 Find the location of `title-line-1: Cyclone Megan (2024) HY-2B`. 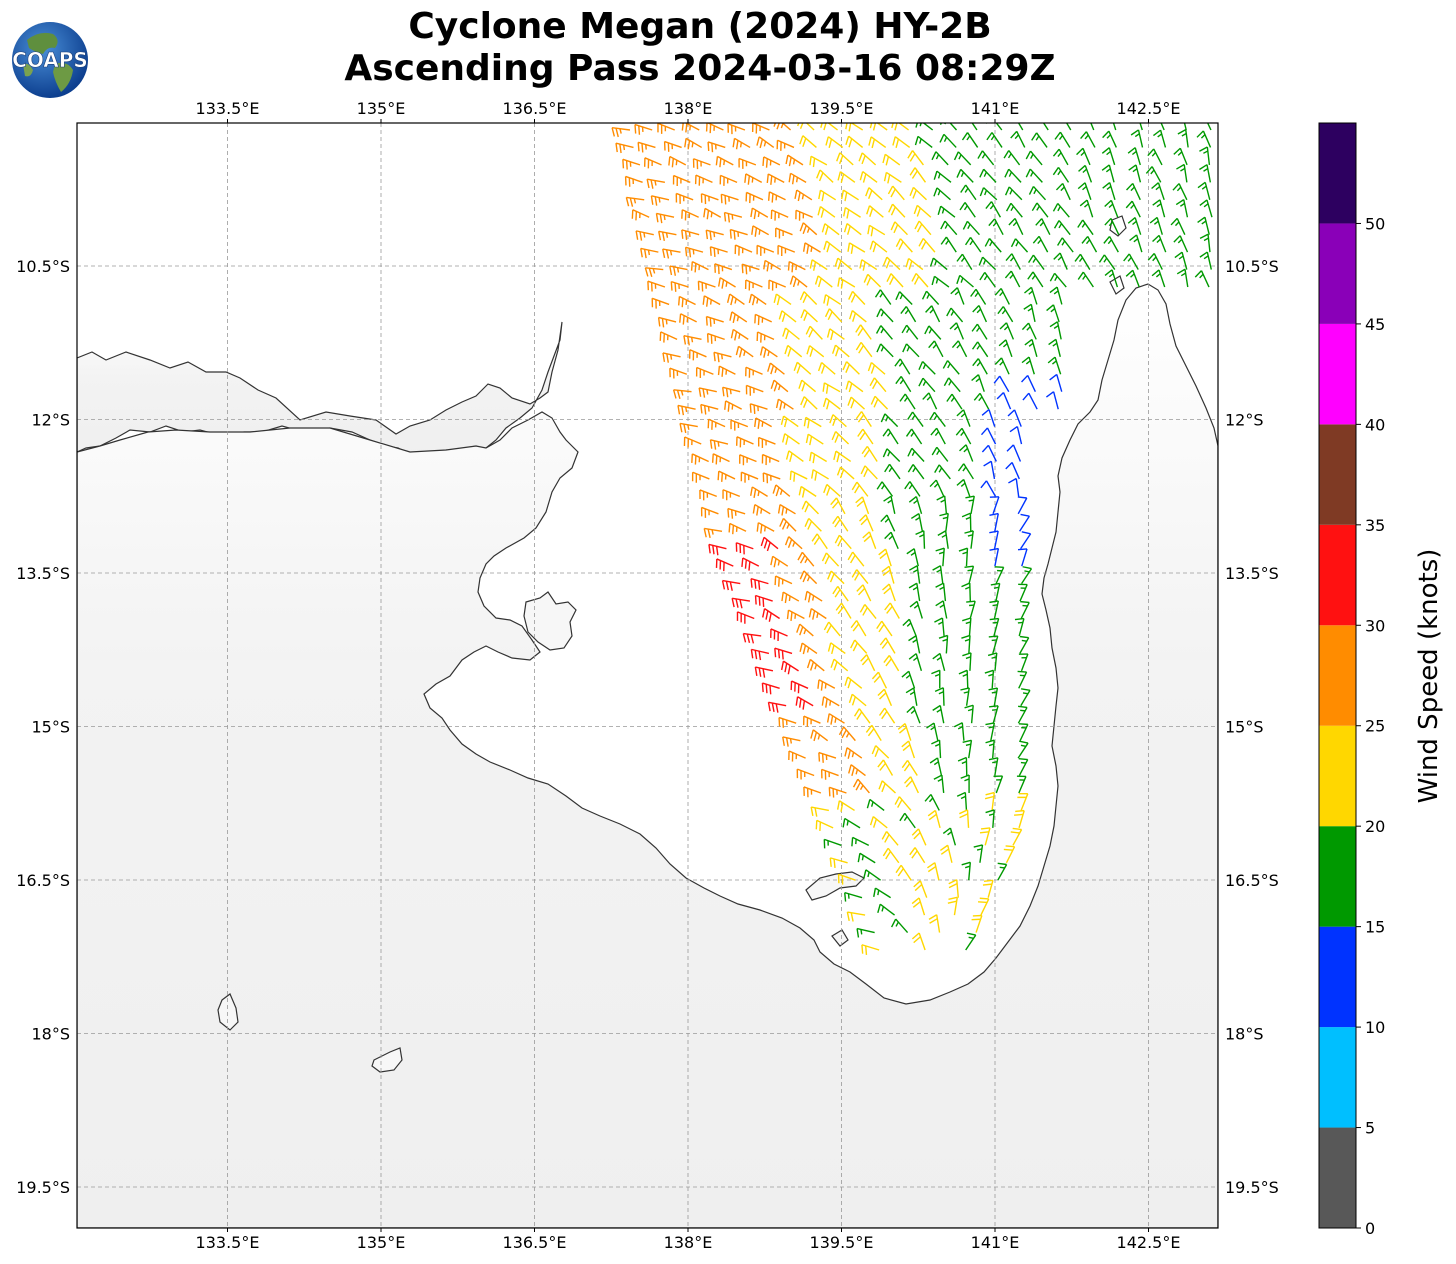

title-line-1: Cyclone Megan (2024) HY-2B is located at coordinates (700, 26).